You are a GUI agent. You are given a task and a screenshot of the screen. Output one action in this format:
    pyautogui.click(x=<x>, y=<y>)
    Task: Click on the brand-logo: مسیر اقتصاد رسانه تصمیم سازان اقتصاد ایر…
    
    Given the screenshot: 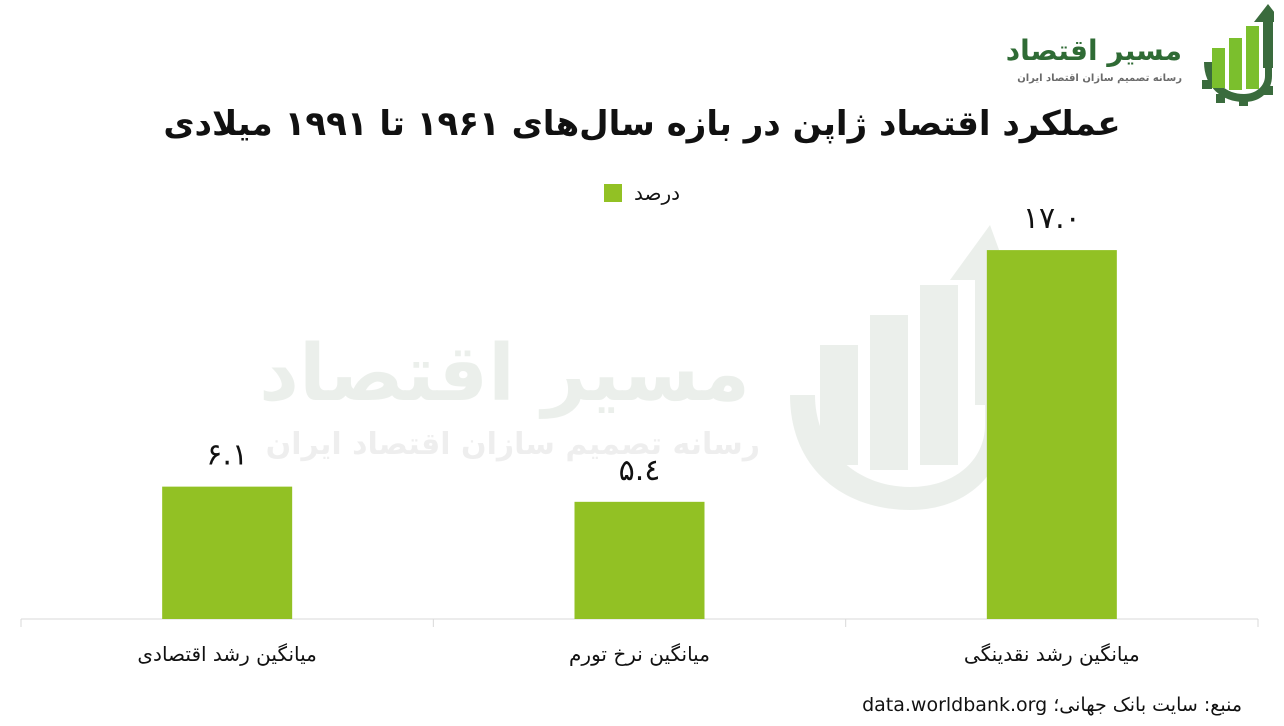 What is the action you would take?
    pyautogui.click(x=1139, y=55)
    